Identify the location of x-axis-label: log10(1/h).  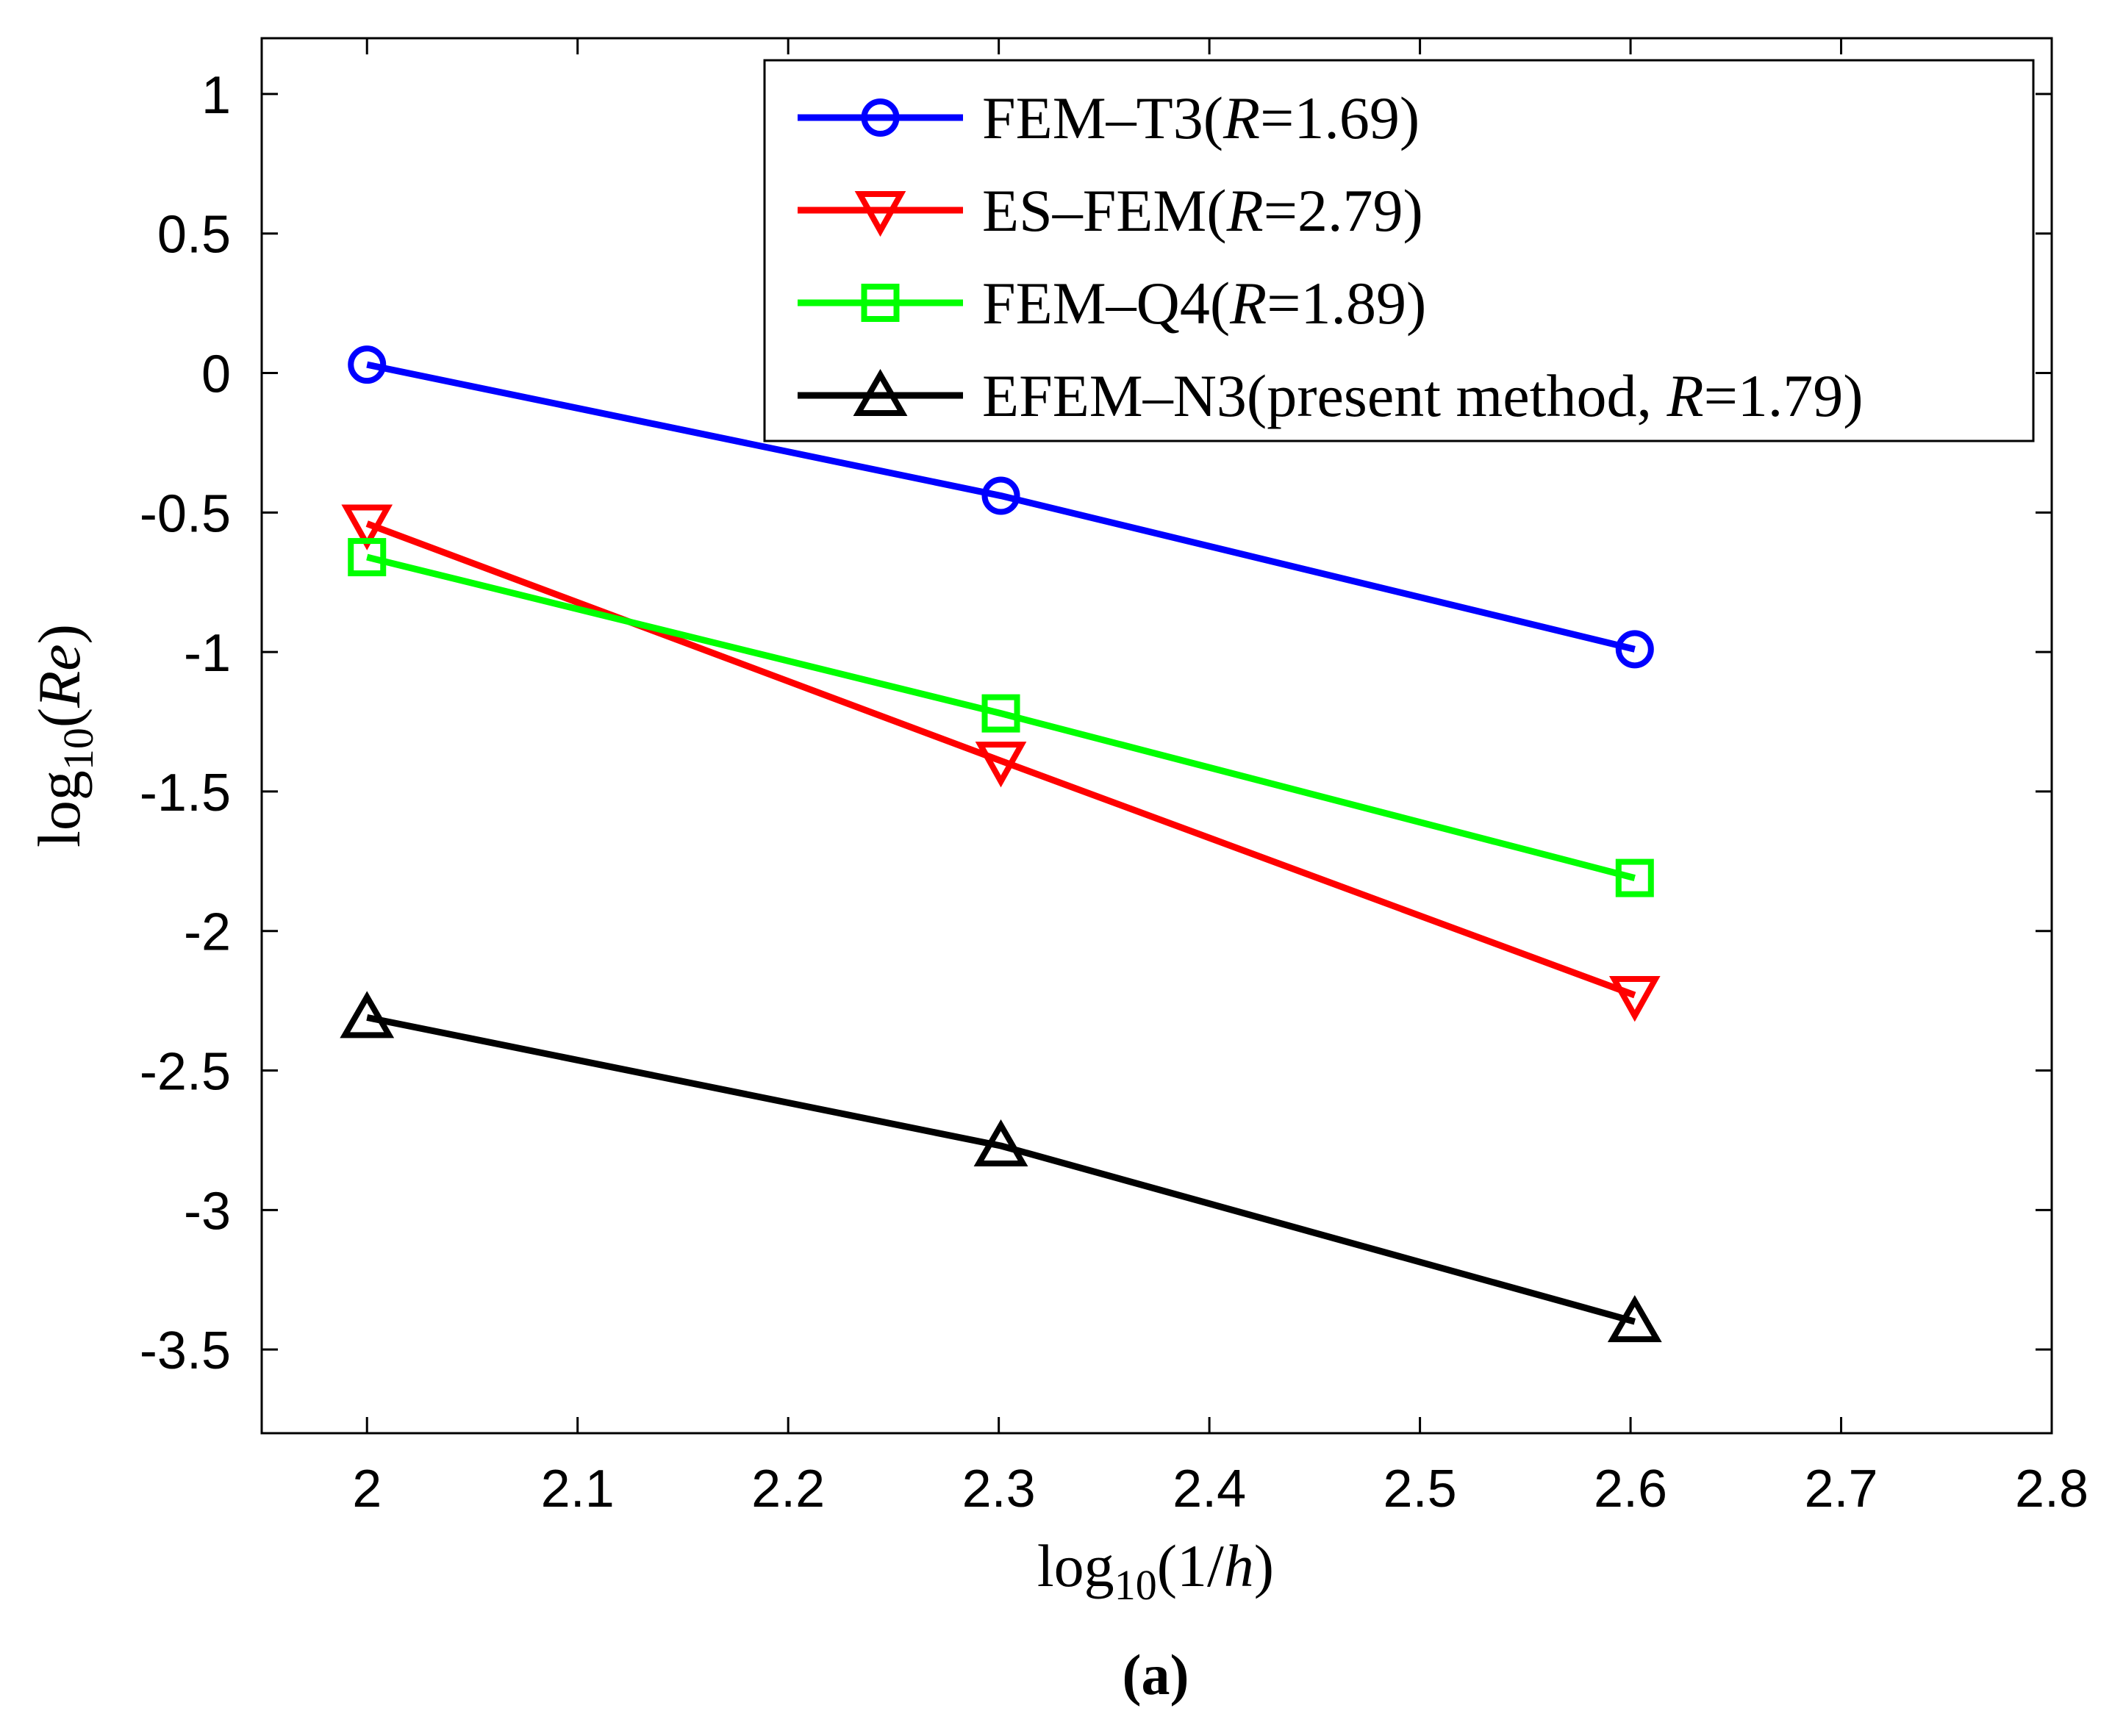
(1155, 1570).